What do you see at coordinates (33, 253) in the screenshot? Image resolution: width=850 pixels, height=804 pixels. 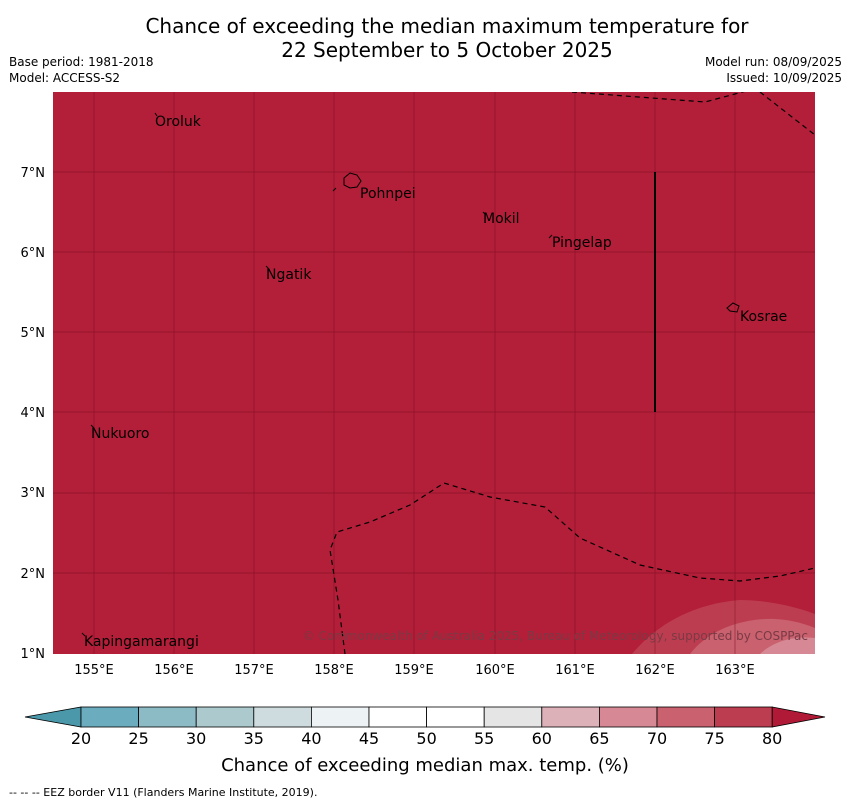 I see `lat-label-6n: 6°N` at bounding box center [33, 253].